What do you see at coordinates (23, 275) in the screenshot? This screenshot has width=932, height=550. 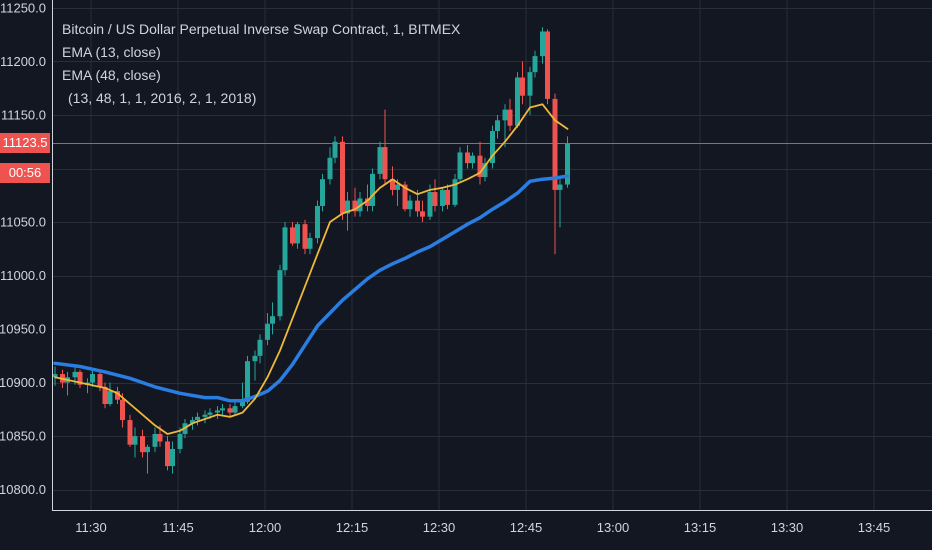 I see `price-tick-label: 11000.0` at bounding box center [23, 275].